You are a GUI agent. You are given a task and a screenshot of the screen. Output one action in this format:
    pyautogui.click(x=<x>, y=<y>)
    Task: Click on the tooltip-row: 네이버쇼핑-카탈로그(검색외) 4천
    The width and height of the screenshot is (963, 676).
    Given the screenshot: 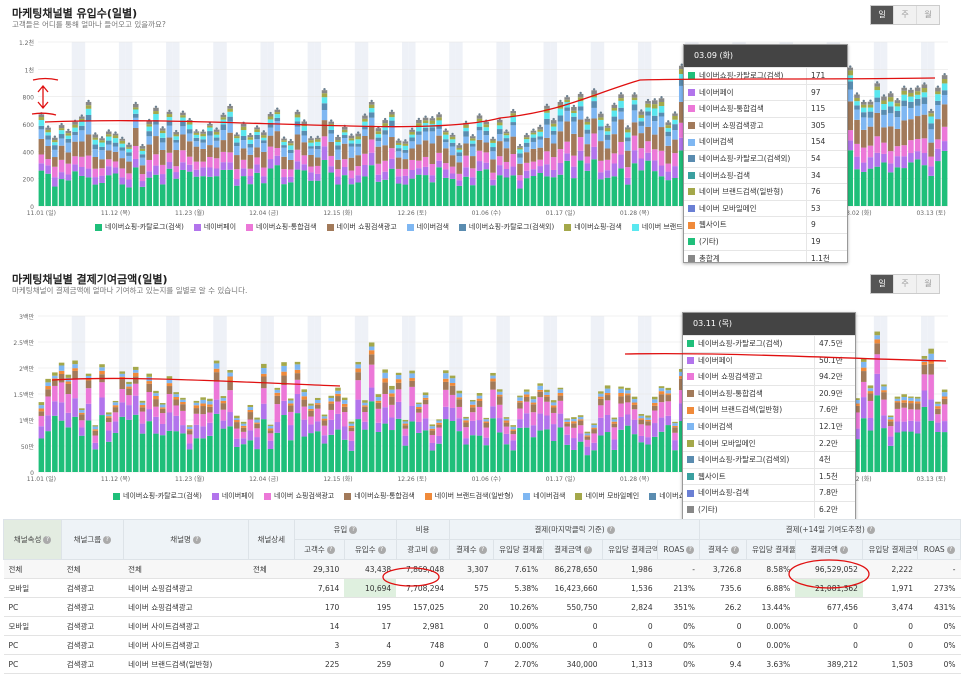 What is the action you would take?
    pyautogui.click(x=769, y=459)
    